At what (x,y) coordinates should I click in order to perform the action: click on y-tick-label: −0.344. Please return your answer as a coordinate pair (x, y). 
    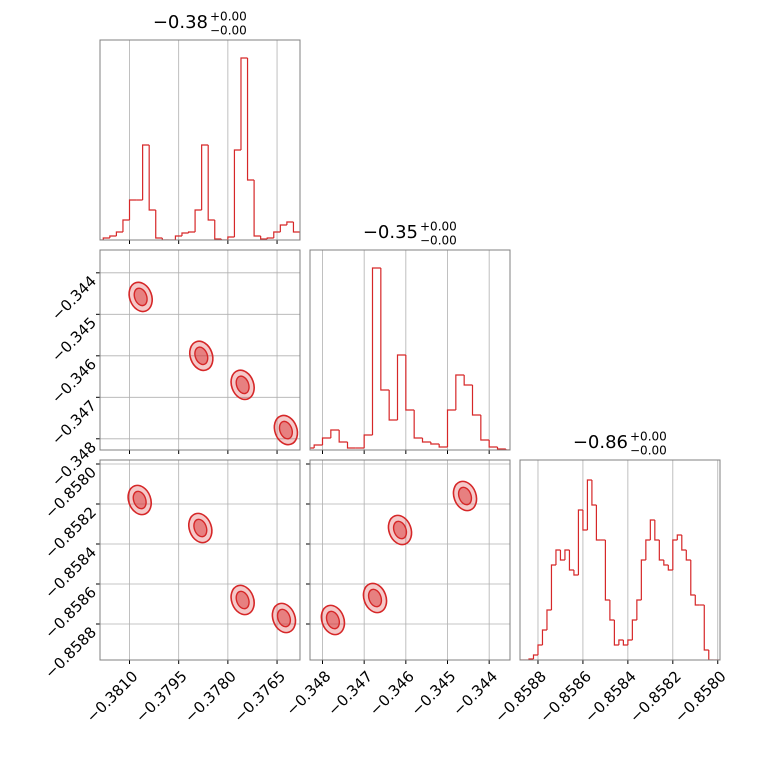
    Looking at the image, I should click on (74, 298).